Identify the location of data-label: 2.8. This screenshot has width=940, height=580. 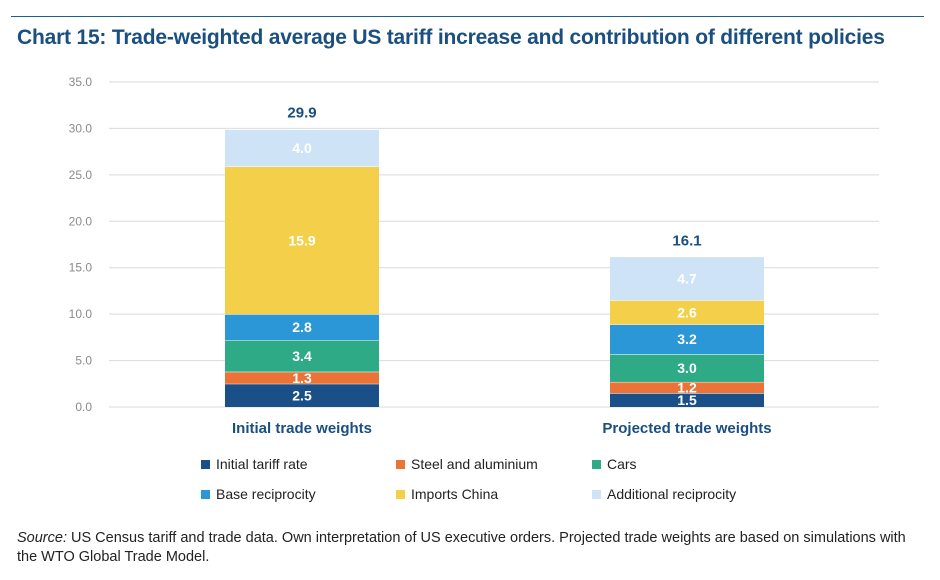
(302, 327).